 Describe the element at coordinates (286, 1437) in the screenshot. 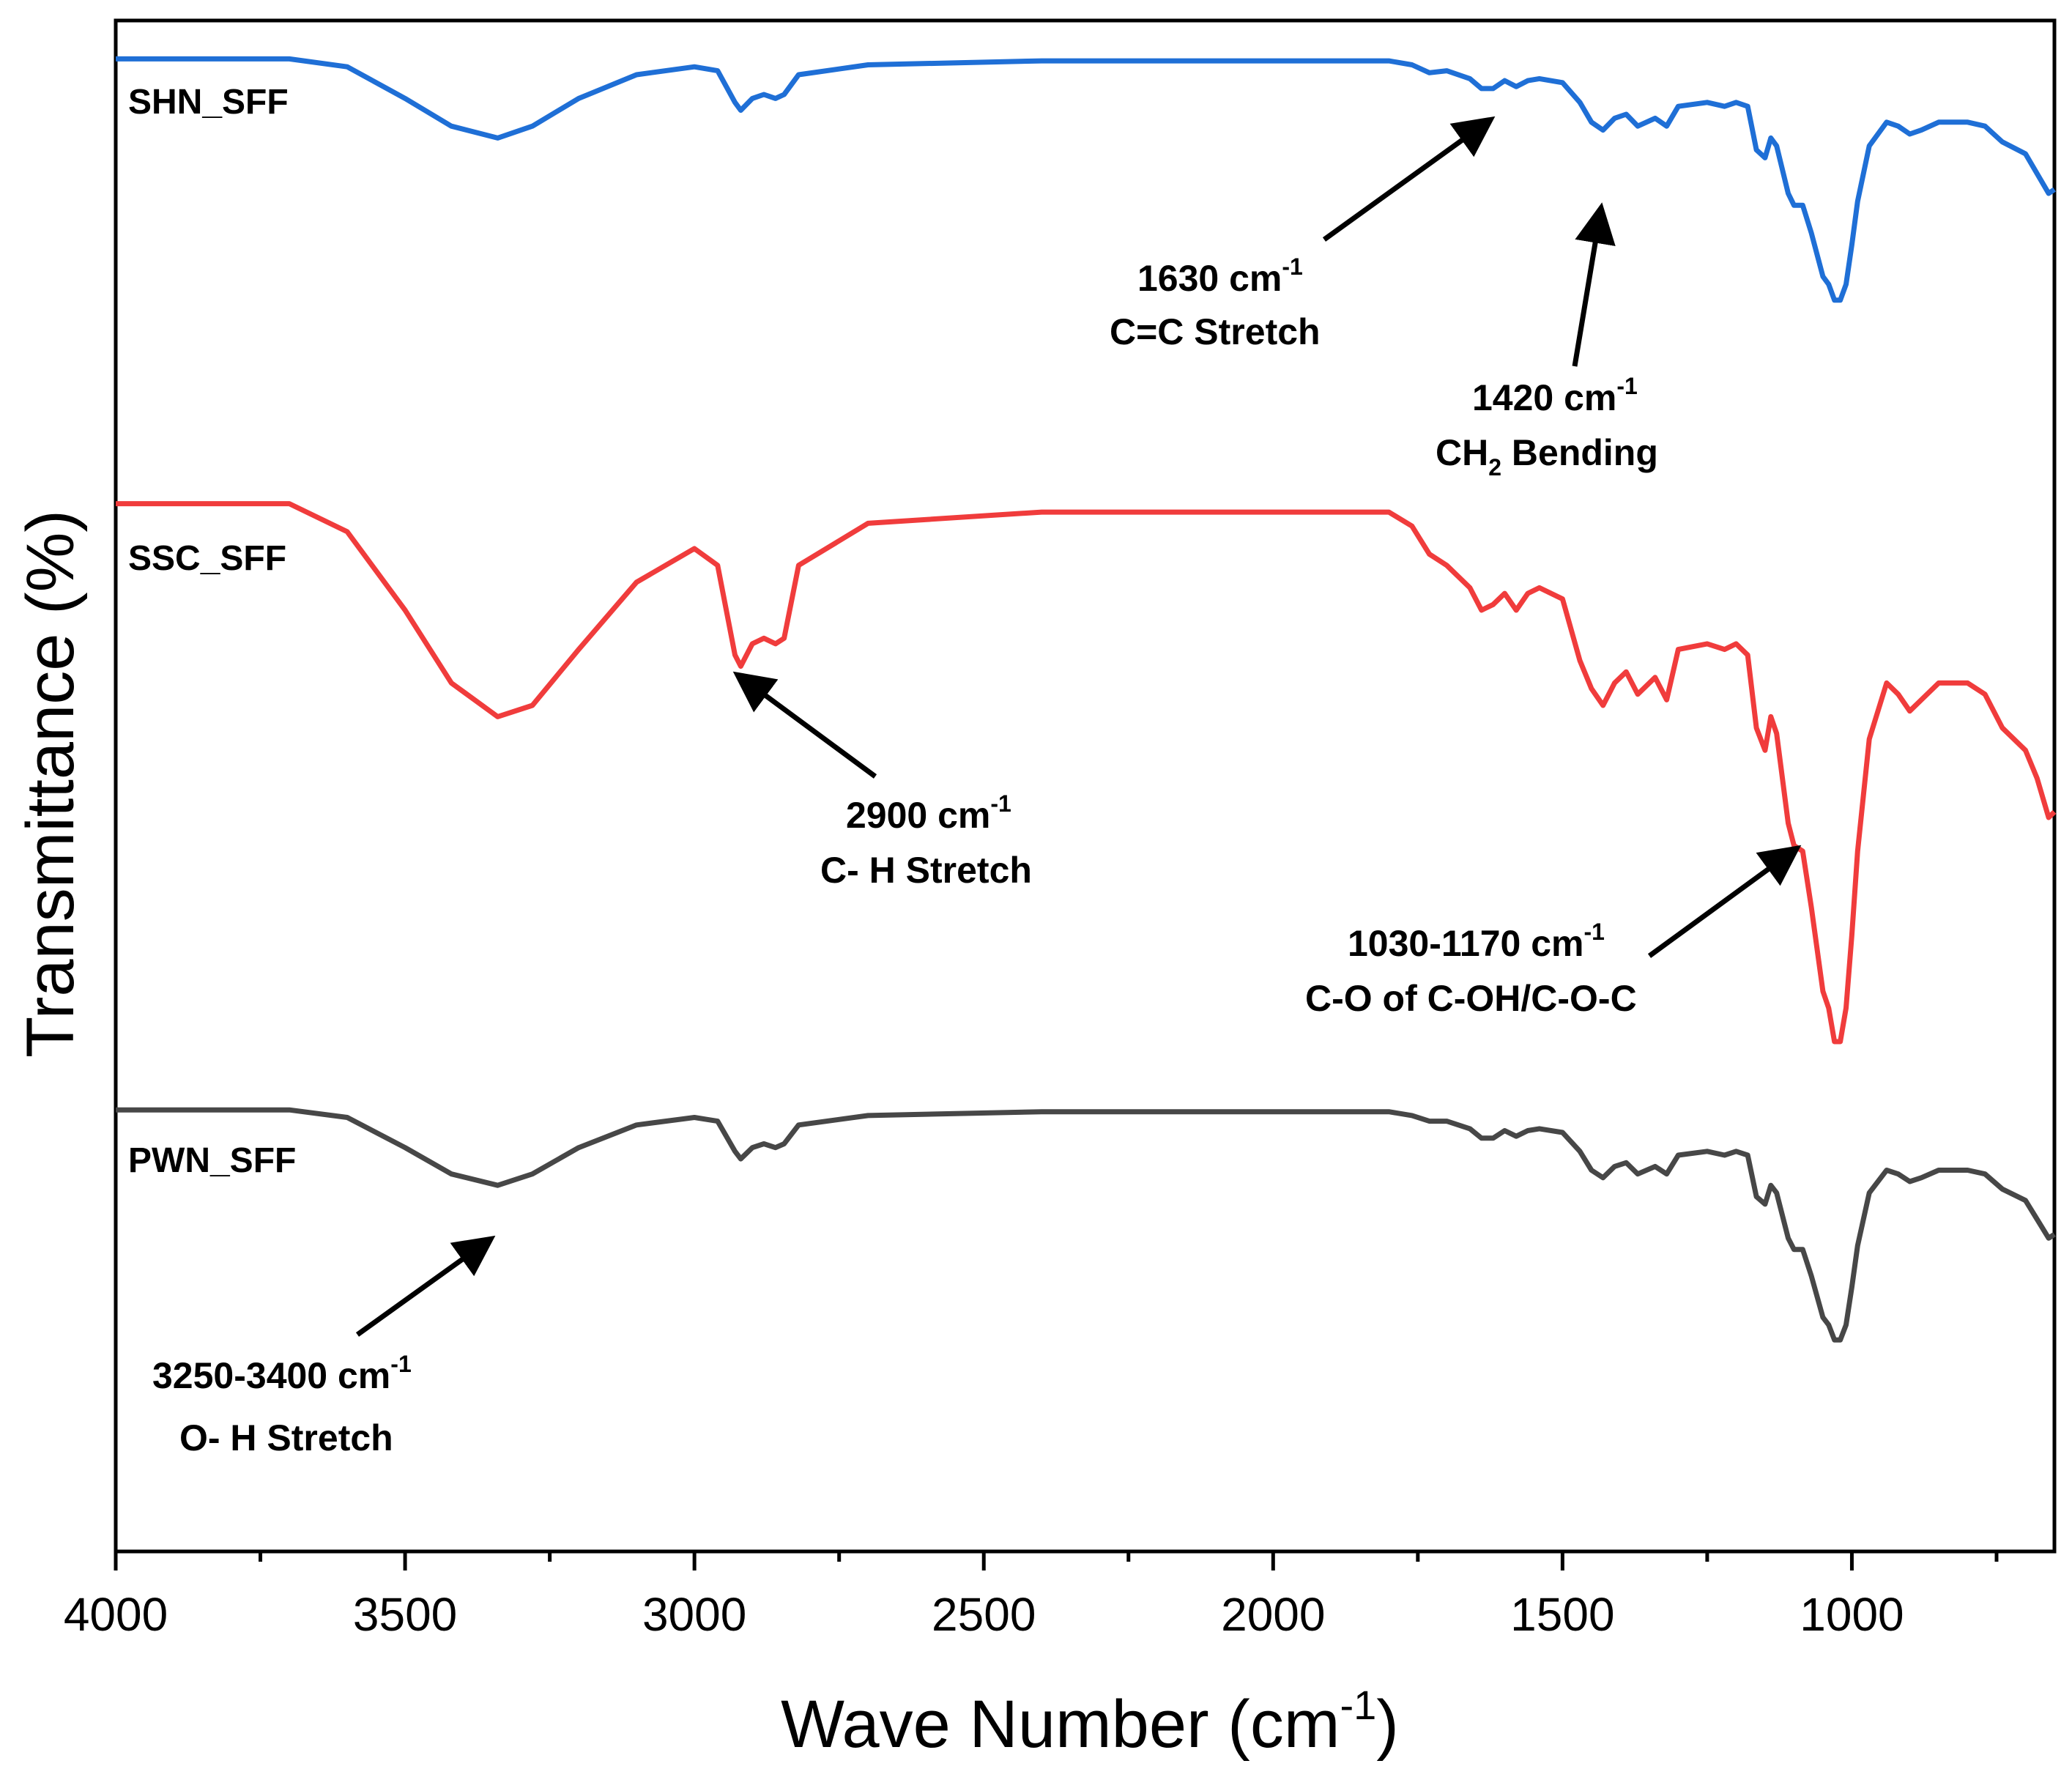

I see `annotation-oh-line2: O- H Stretch` at that location.